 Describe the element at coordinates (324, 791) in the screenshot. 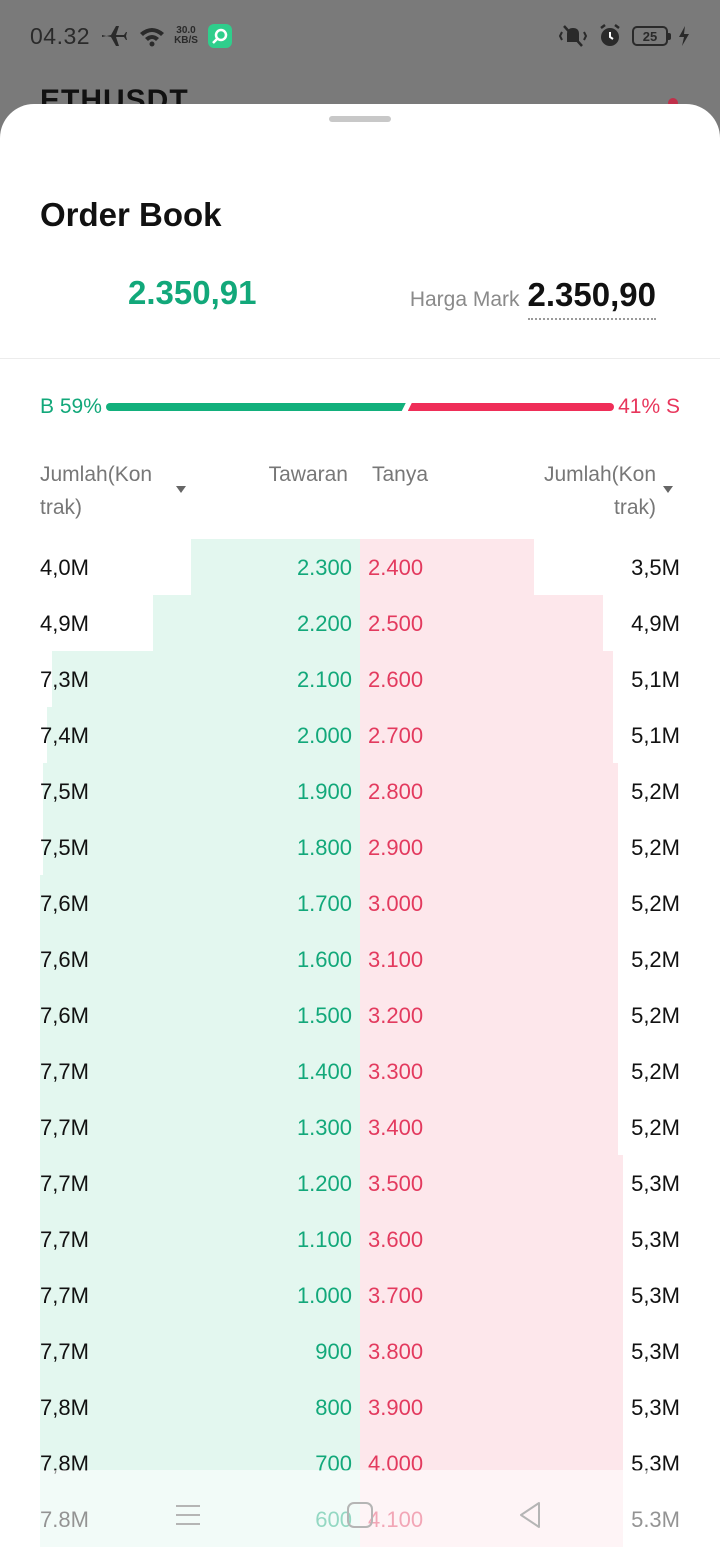

I see `bid-price-cell: 1.900` at that location.